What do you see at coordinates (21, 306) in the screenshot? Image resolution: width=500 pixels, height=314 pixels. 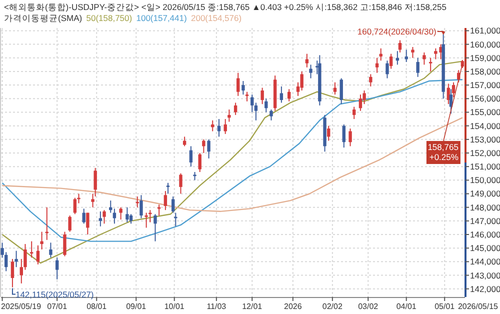 I see `x-tick-label: 2025/05/19` at bounding box center [21, 306].